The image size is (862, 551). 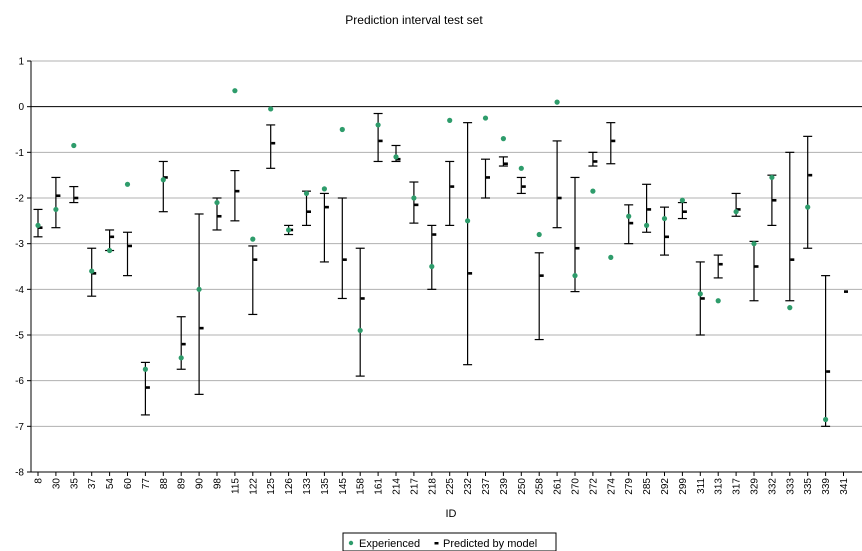 I want to click on legend-experienced-marker, so click(x=351, y=543).